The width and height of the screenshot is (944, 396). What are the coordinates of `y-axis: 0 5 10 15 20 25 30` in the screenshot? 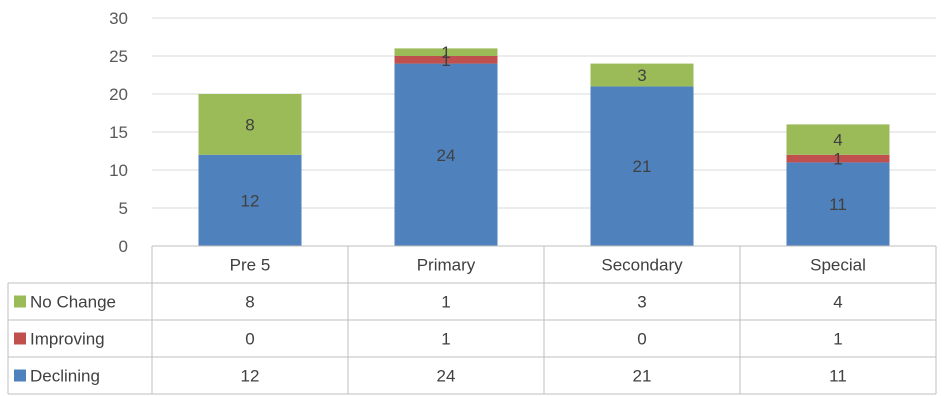 It's located at (118, 132).